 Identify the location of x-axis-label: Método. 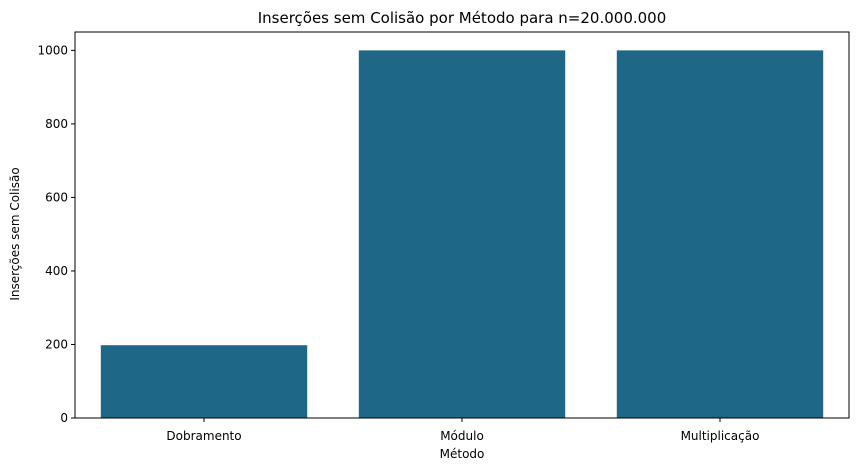
(462, 454).